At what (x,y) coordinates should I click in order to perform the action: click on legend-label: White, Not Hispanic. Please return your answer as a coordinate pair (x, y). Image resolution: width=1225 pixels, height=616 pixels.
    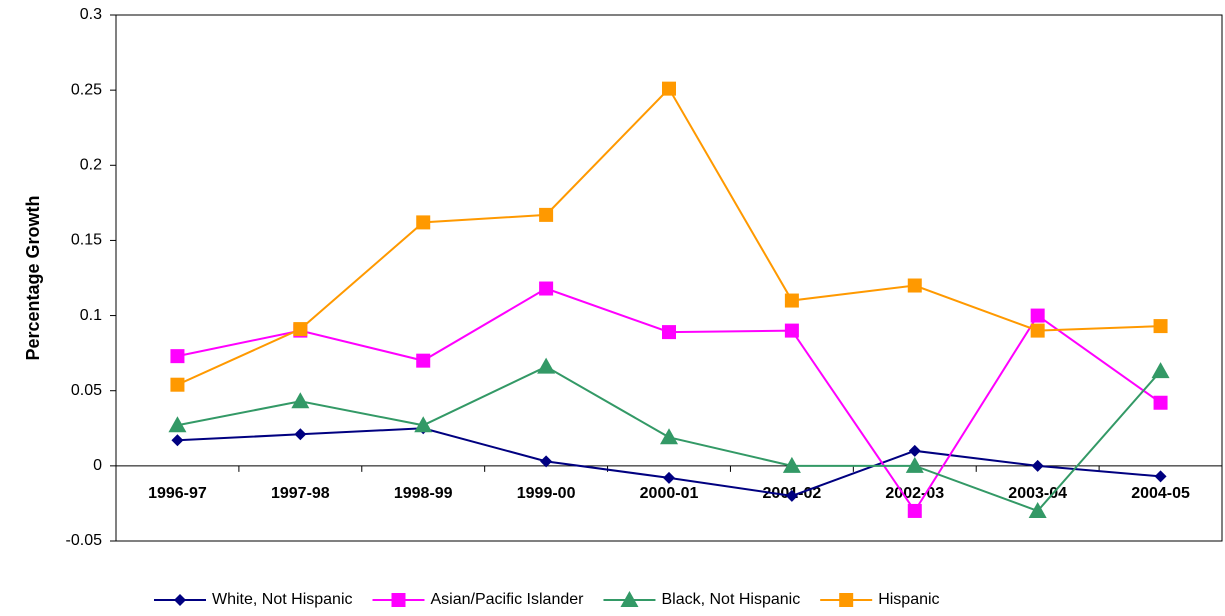
    Looking at the image, I should click on (282, 599).